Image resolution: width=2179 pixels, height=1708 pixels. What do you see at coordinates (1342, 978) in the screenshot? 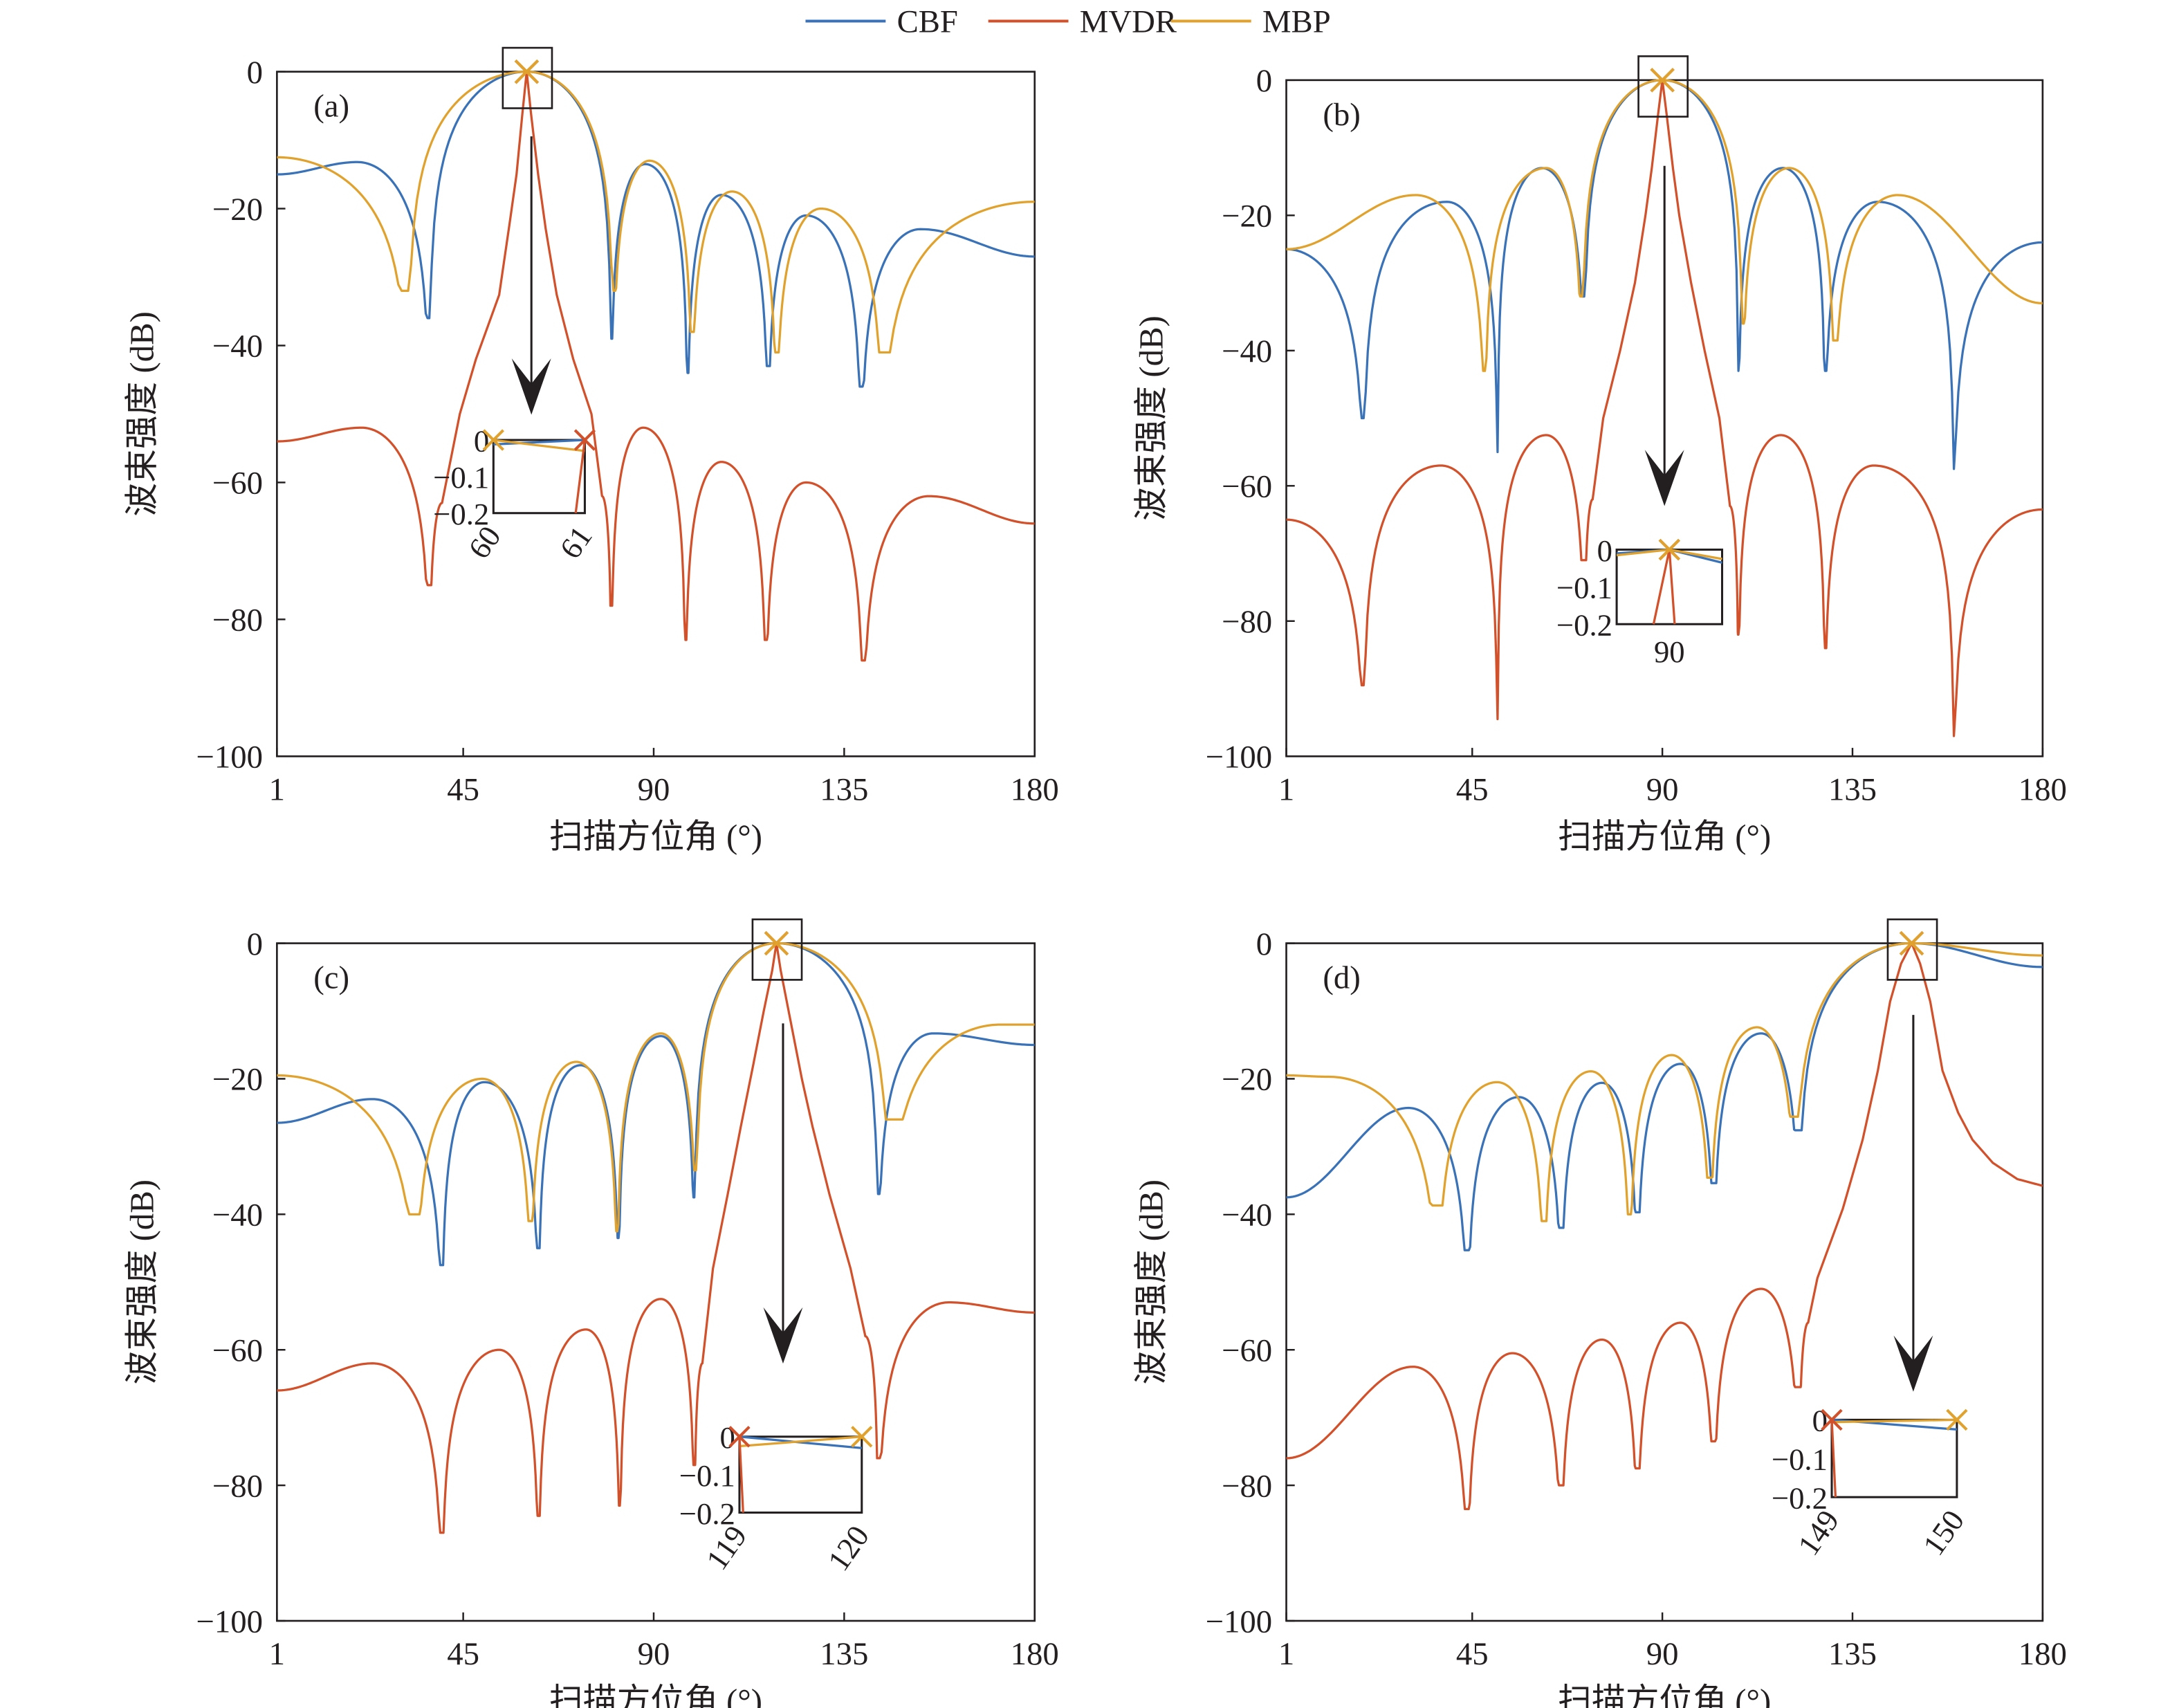
I see `panel-label: (d)` at bounding box center [1342, 978].